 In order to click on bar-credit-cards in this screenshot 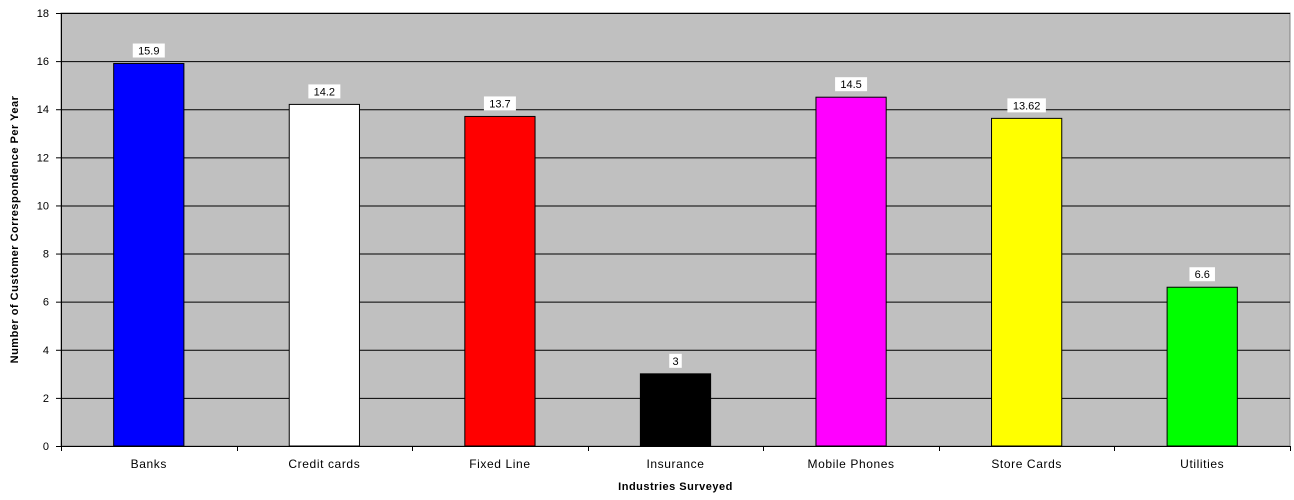, I will do `click(324, 275)`.